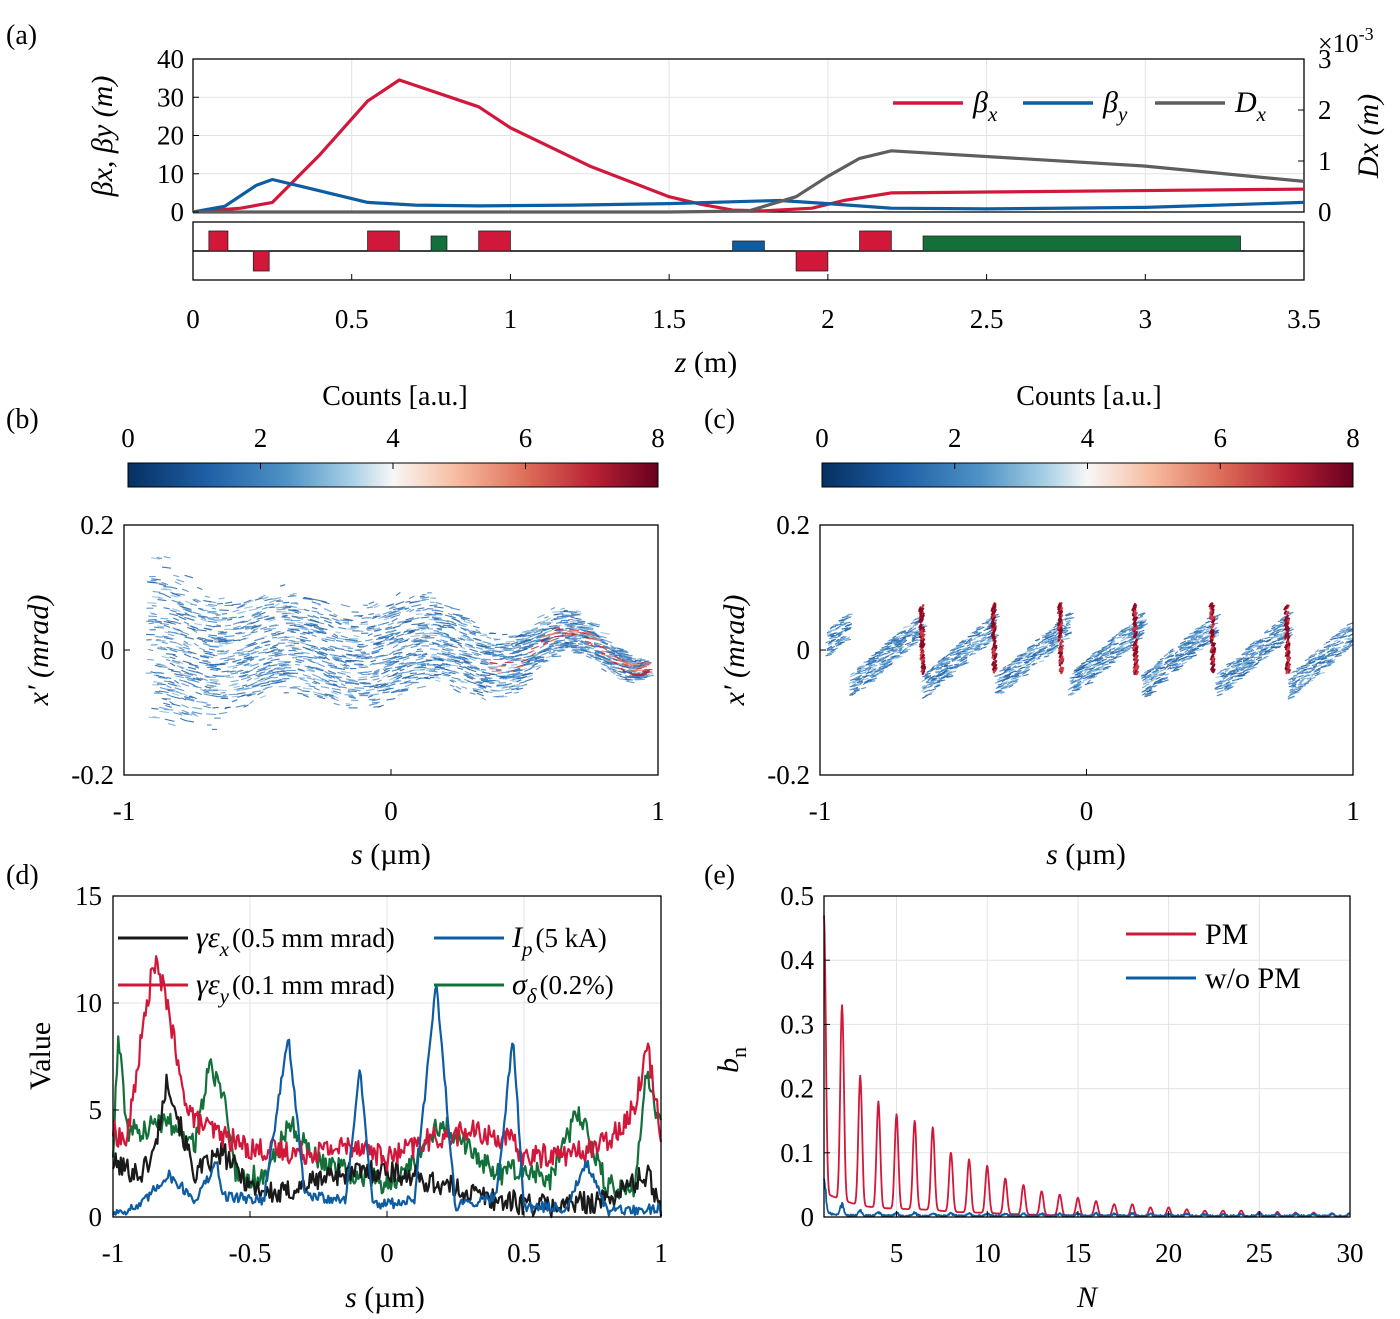 This screenshot has width=1400, height=1319. I want to click on panel-a-ylabel-right-text: Dx (m), so click(1368, 136).